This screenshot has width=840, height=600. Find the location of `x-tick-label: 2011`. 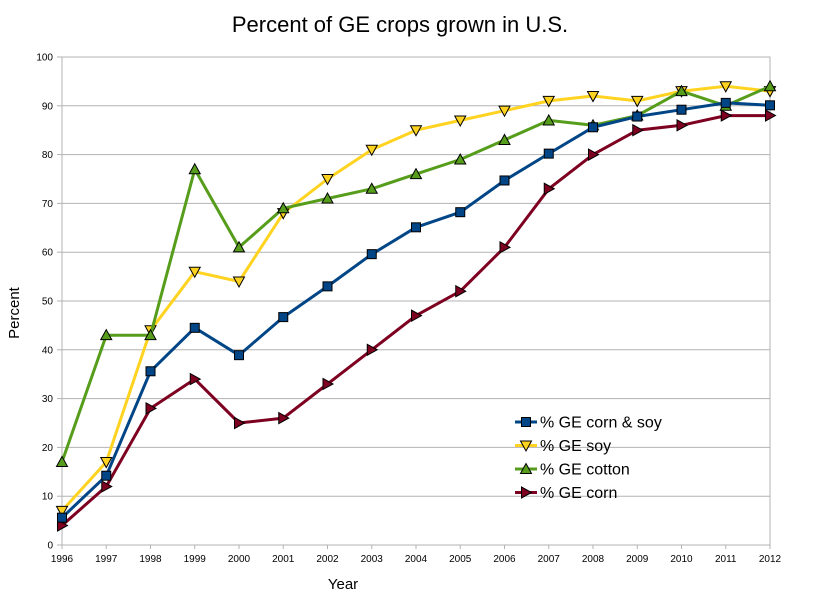

x-tick-label: 2011 is located at coordinates (726, 559).